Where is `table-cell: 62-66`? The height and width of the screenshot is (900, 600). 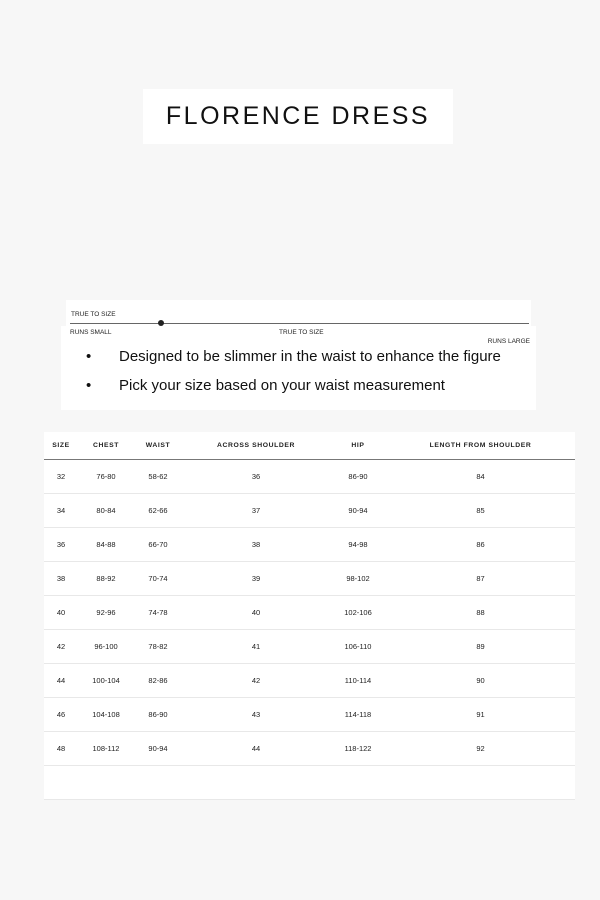 table-cell: 62-66 is located at coordinates (158, 510).